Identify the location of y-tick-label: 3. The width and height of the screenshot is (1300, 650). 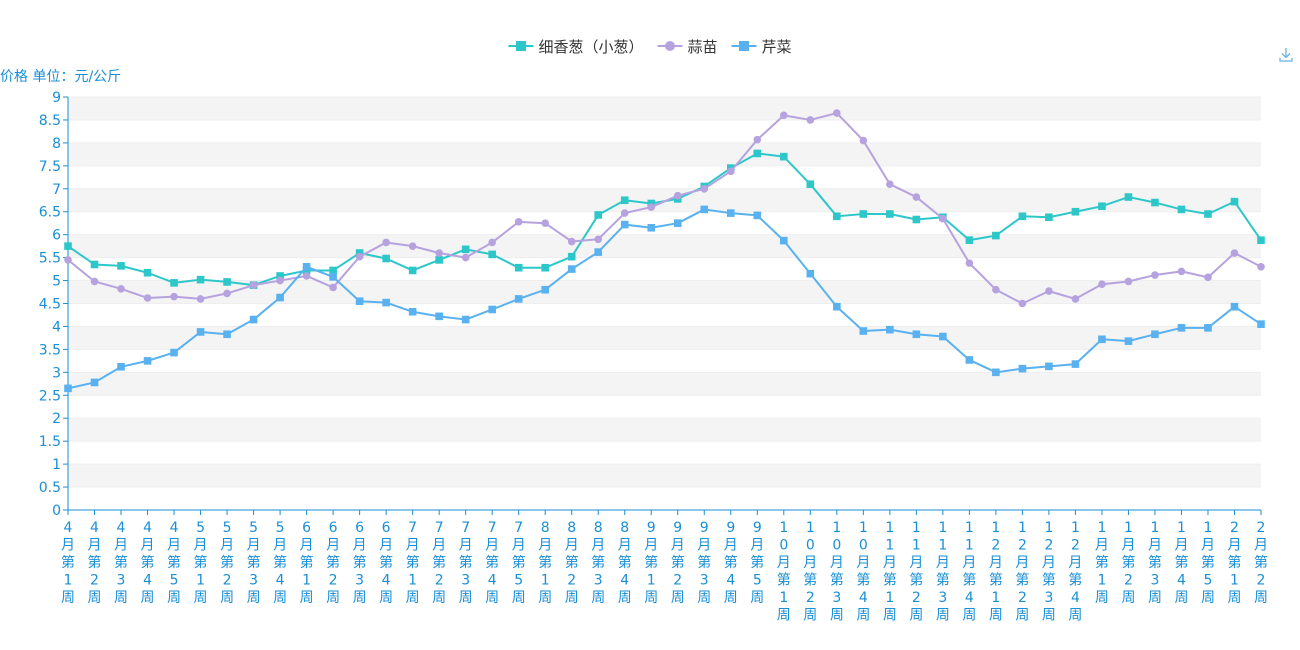
(56, 373).